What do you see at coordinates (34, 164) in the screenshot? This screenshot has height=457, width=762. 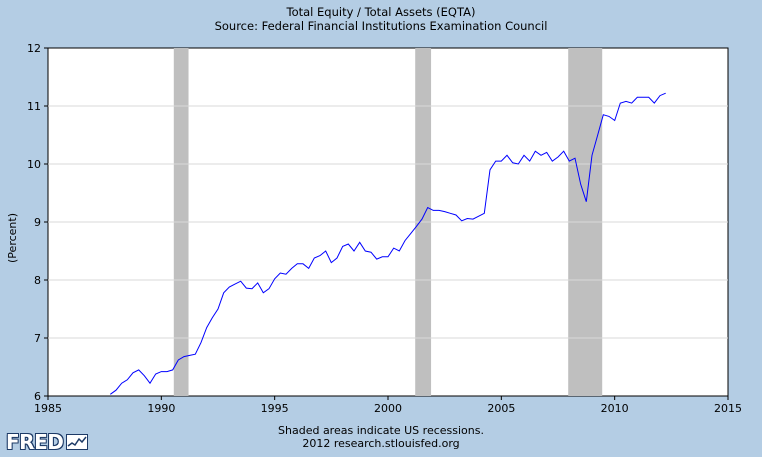 I see `y-tick-label: 10` at bounding box center [34, 164].